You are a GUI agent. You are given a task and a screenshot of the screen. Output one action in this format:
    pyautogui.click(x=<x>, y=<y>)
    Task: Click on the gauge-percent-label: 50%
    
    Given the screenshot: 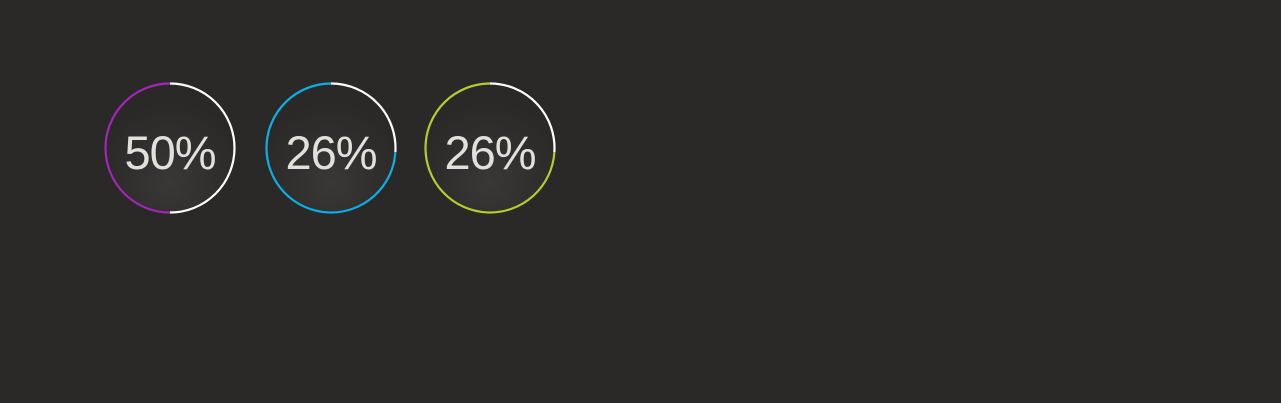 What is the action you would take?
    pyautogui.click(x=170, y=152)
    